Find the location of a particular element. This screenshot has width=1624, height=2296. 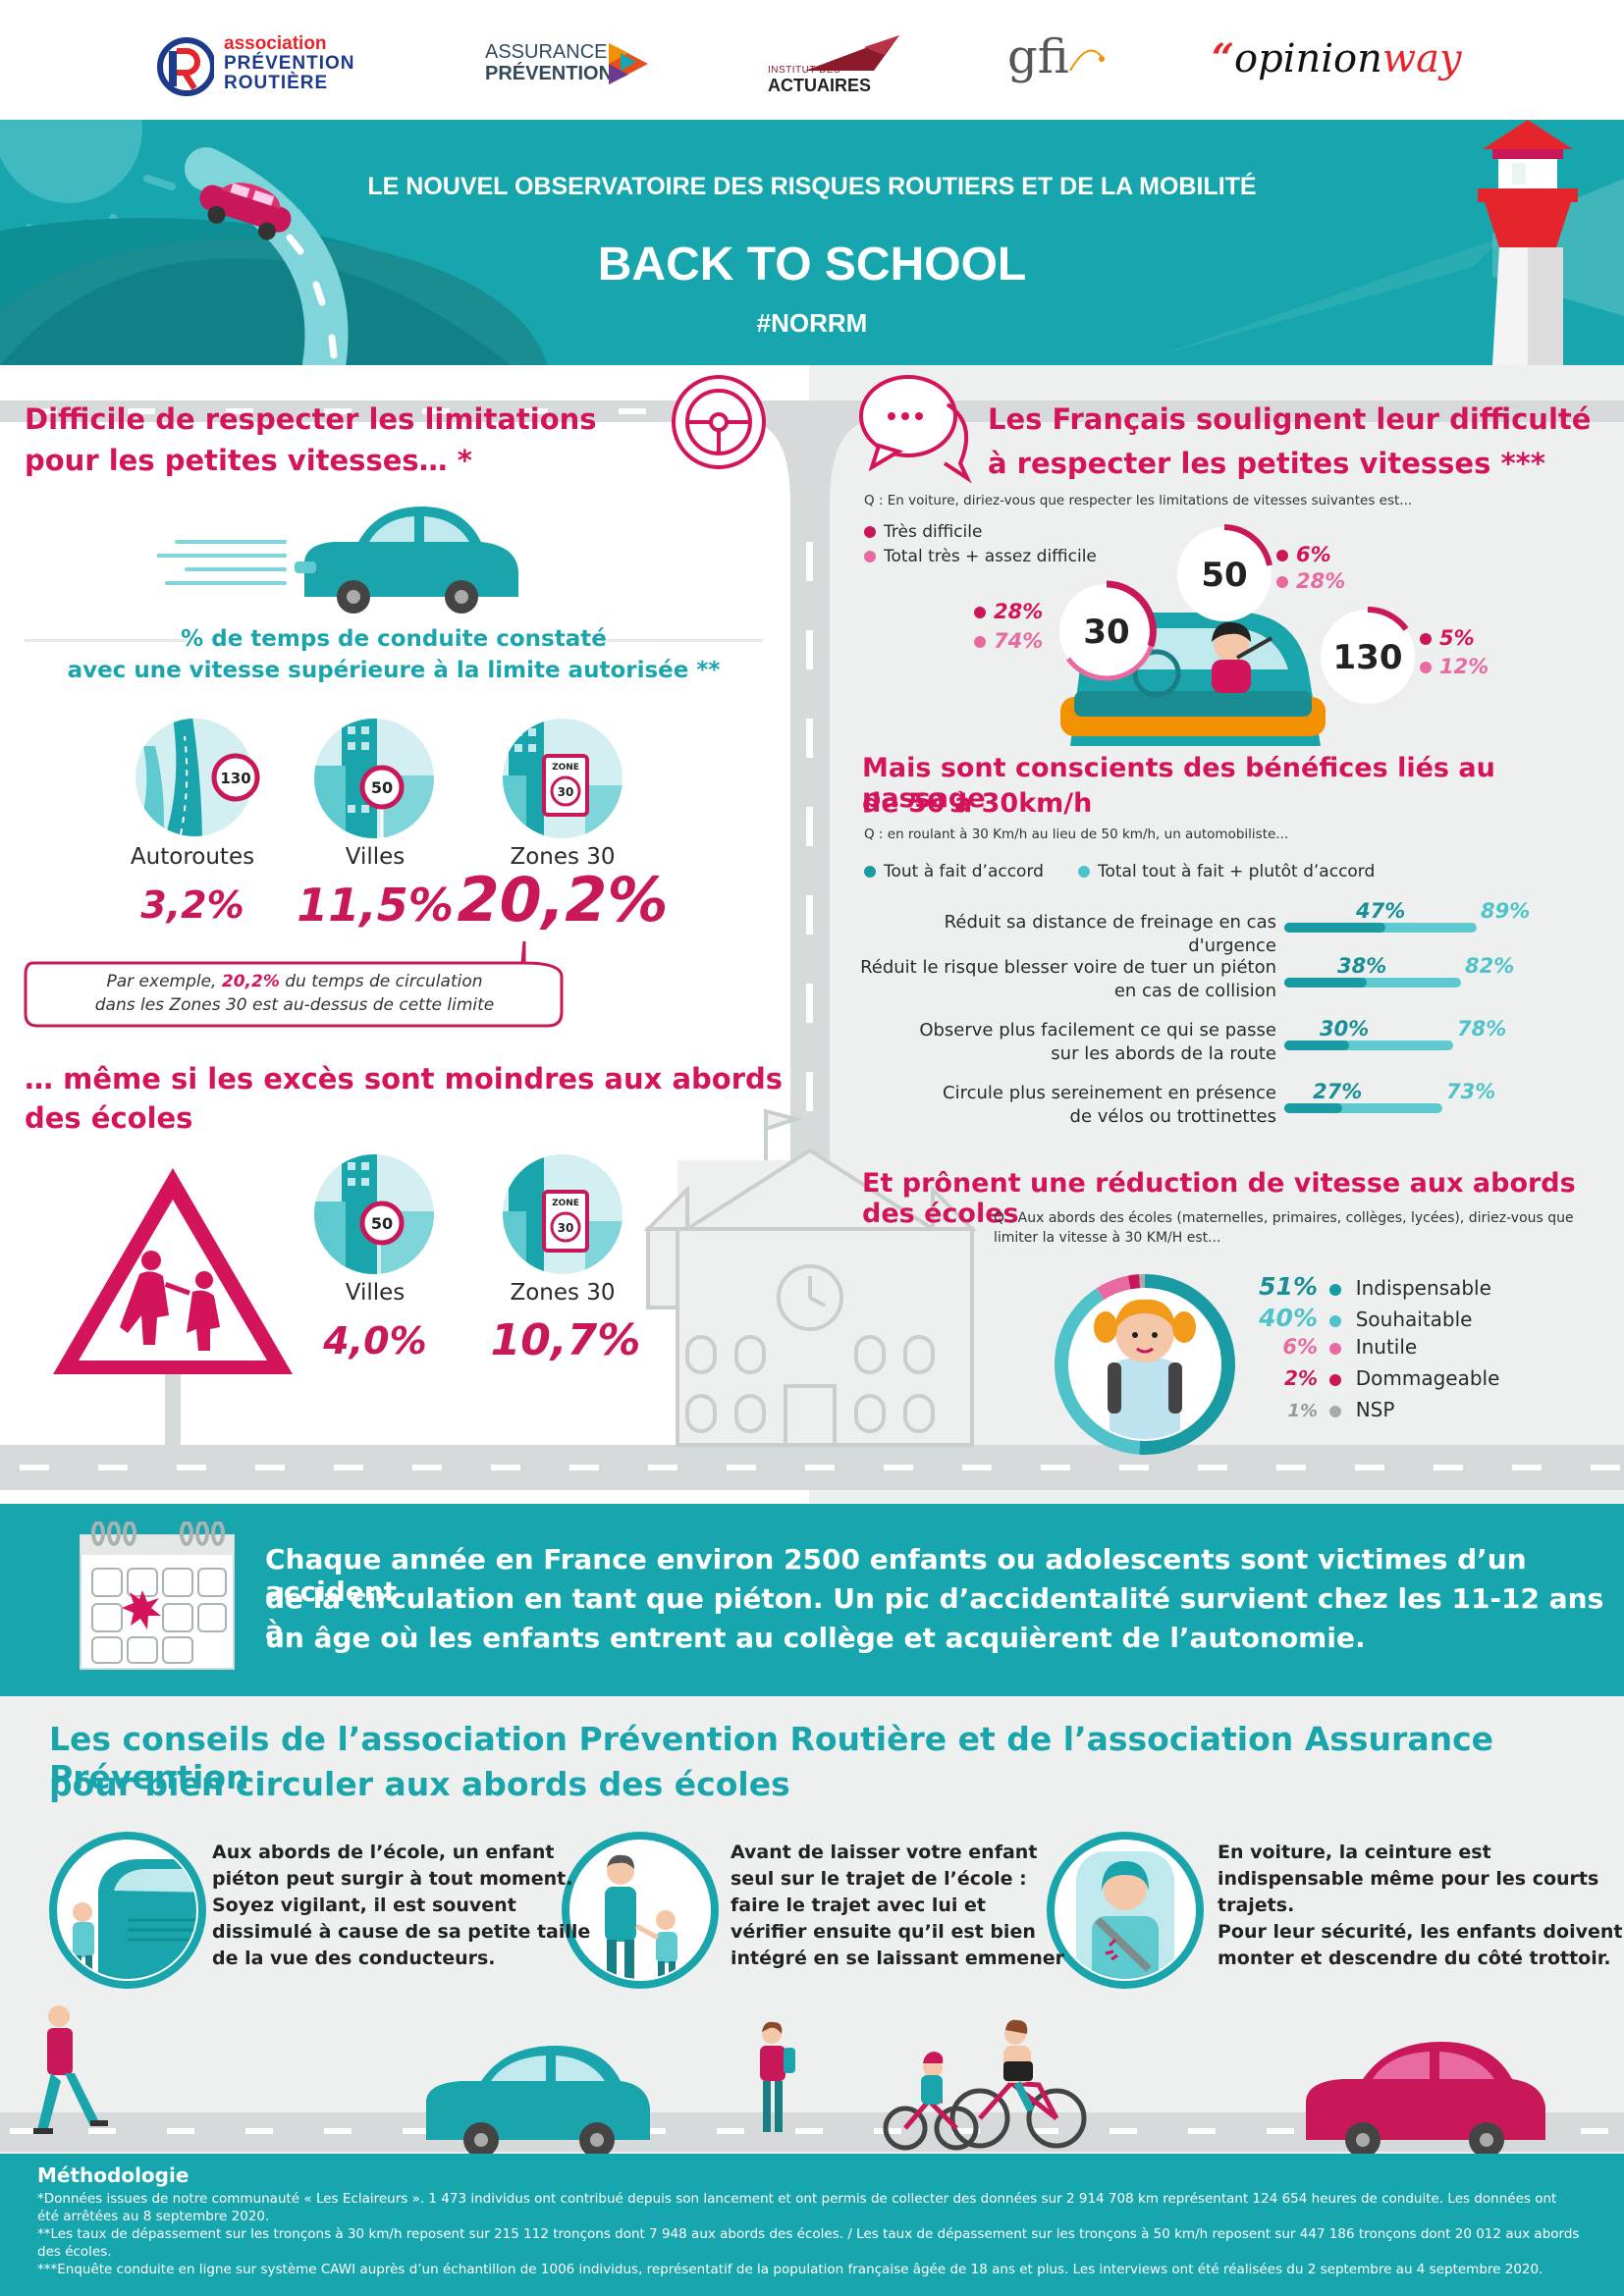

legend-dot-teal-dark is located at coordinates (870, 872).